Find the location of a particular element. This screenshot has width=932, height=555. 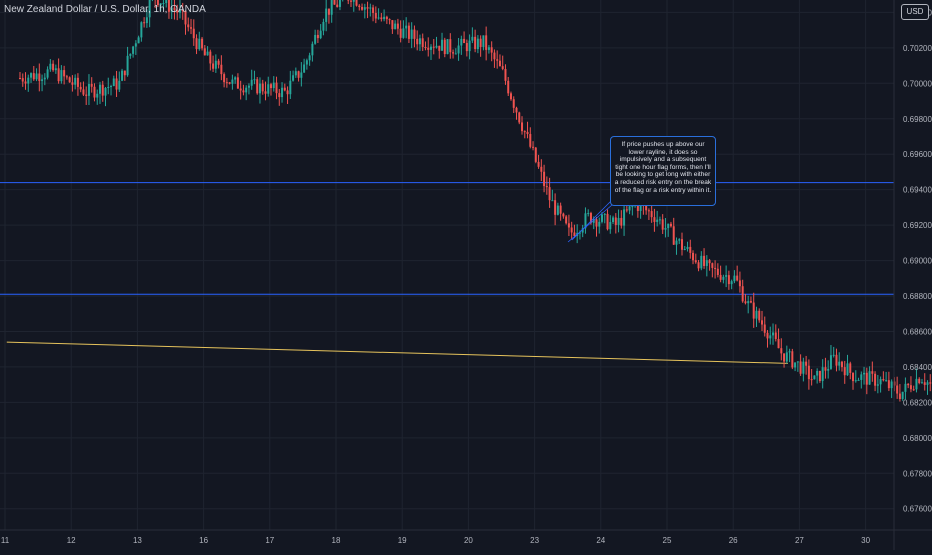

y-tick-label: 0.68800 is located at coordinates (917, 296).